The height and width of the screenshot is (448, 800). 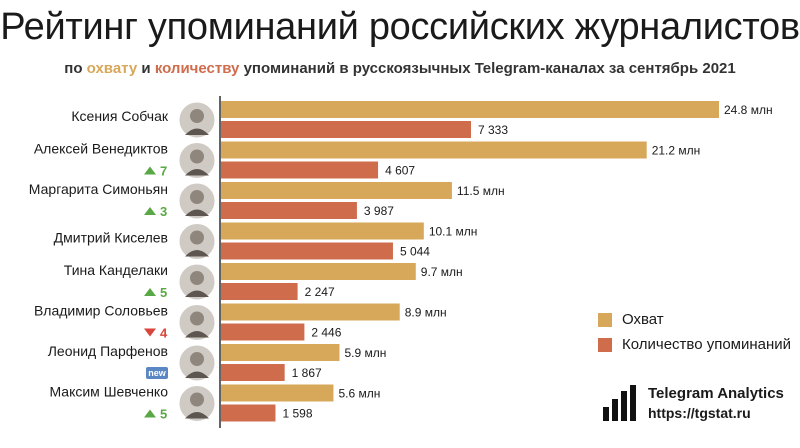 What do you see at coordinates (707, 344) in the screenshot?
I see `legend-label-count: Количество упоминаний` at bounding box center [707, 344].